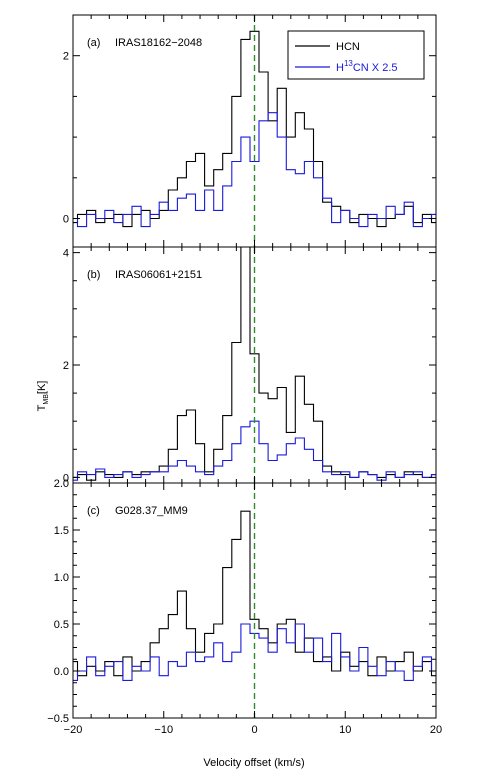 This screenshot has width=486, height=778. I want to click on x-tick-label: 20, so click(436, 730).